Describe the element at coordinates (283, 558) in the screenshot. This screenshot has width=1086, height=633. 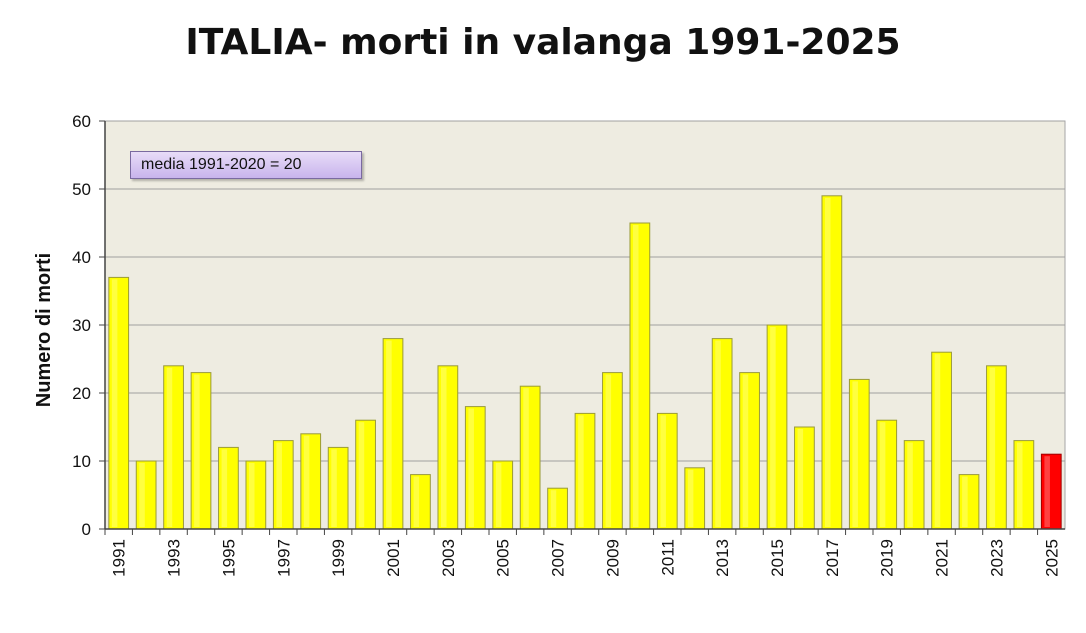
I see `x-tick-label: 1997` at that location.